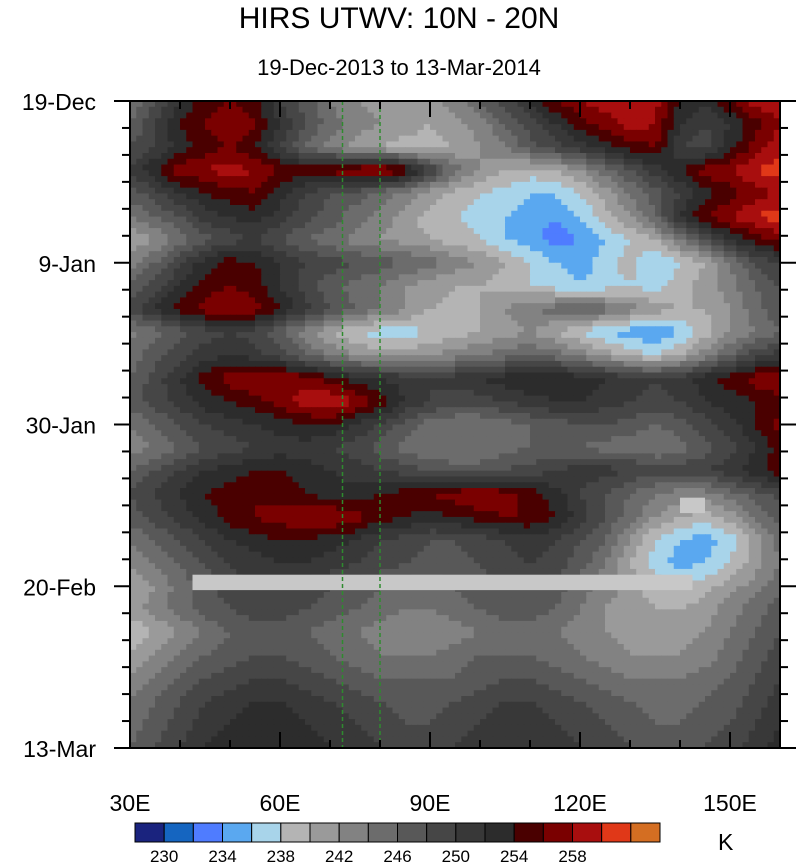  Describe the element at coordinates (399, 18) in the screenshot. I see `chart-title: HIRS UTWV: 10N - 20N` at that location.